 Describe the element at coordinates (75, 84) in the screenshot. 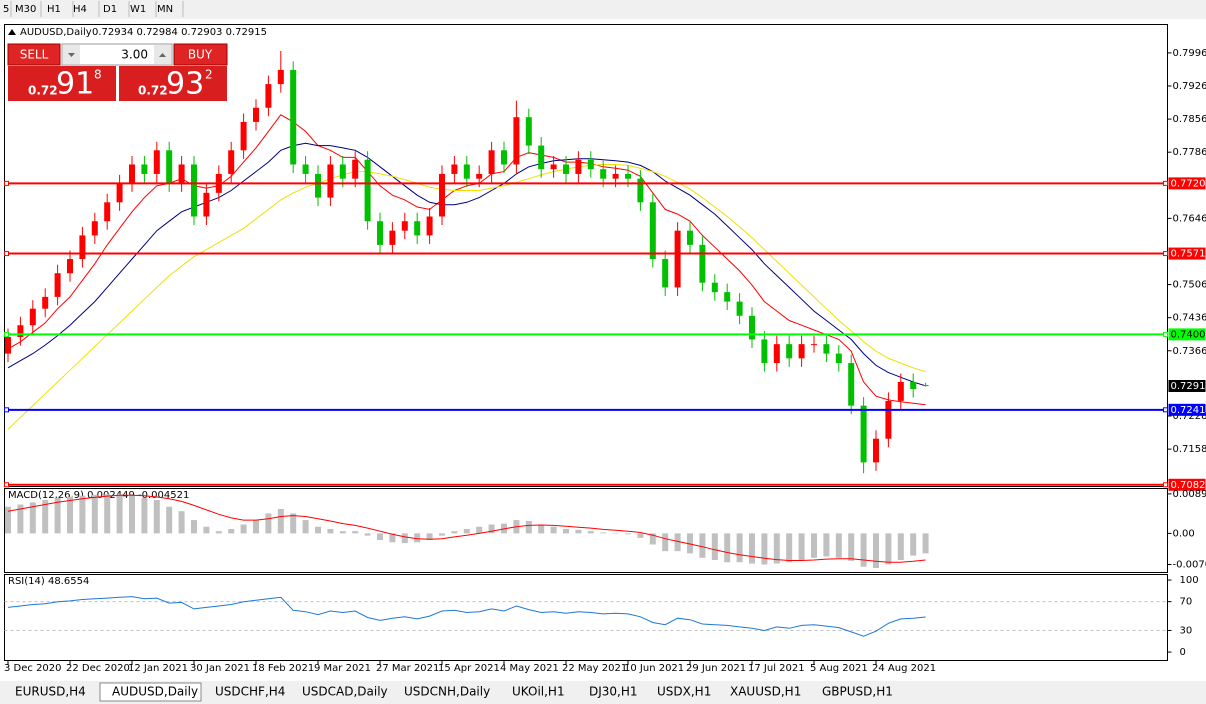

I see `bid-pips: 91` at that location.